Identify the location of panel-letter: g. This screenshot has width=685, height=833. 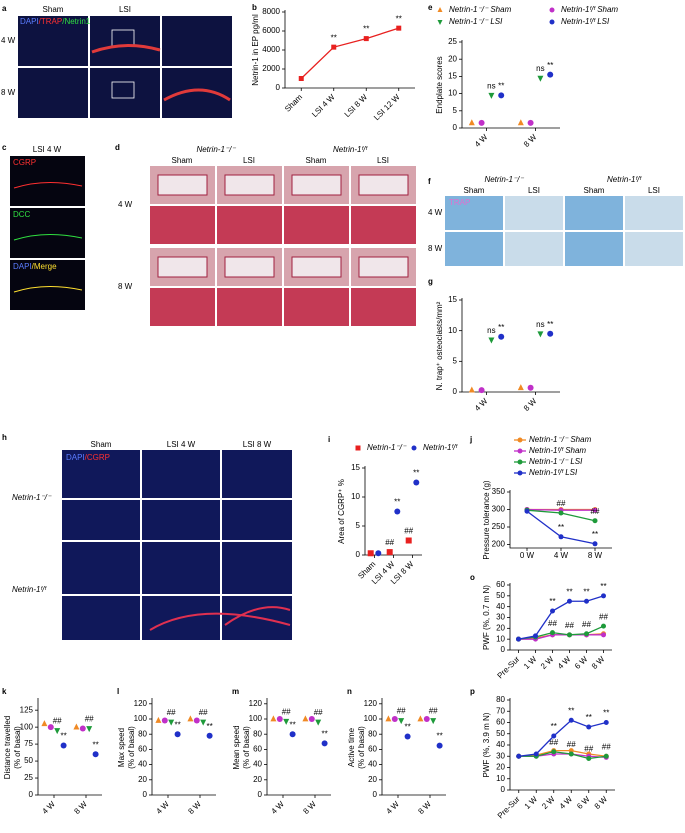
(430, 281).